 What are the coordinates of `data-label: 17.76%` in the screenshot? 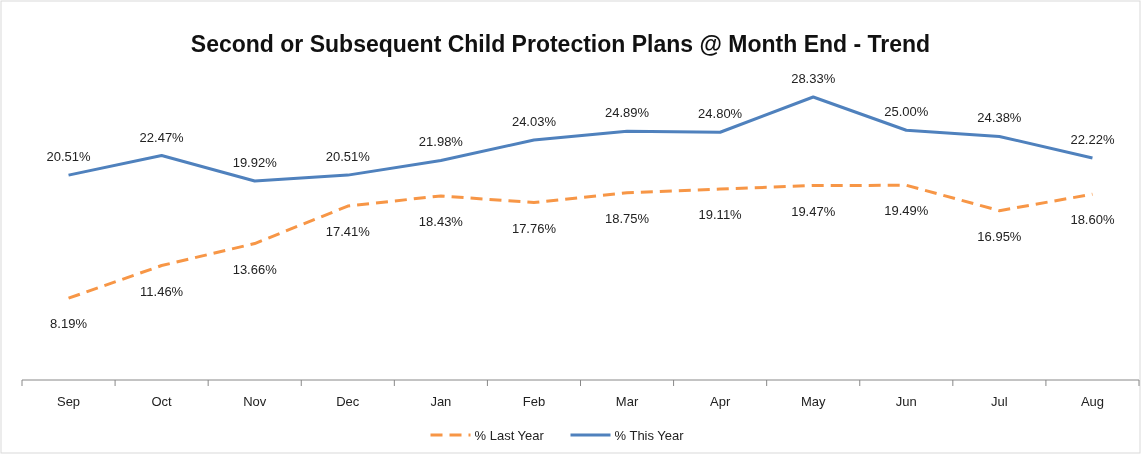 It's located at (534, 228).